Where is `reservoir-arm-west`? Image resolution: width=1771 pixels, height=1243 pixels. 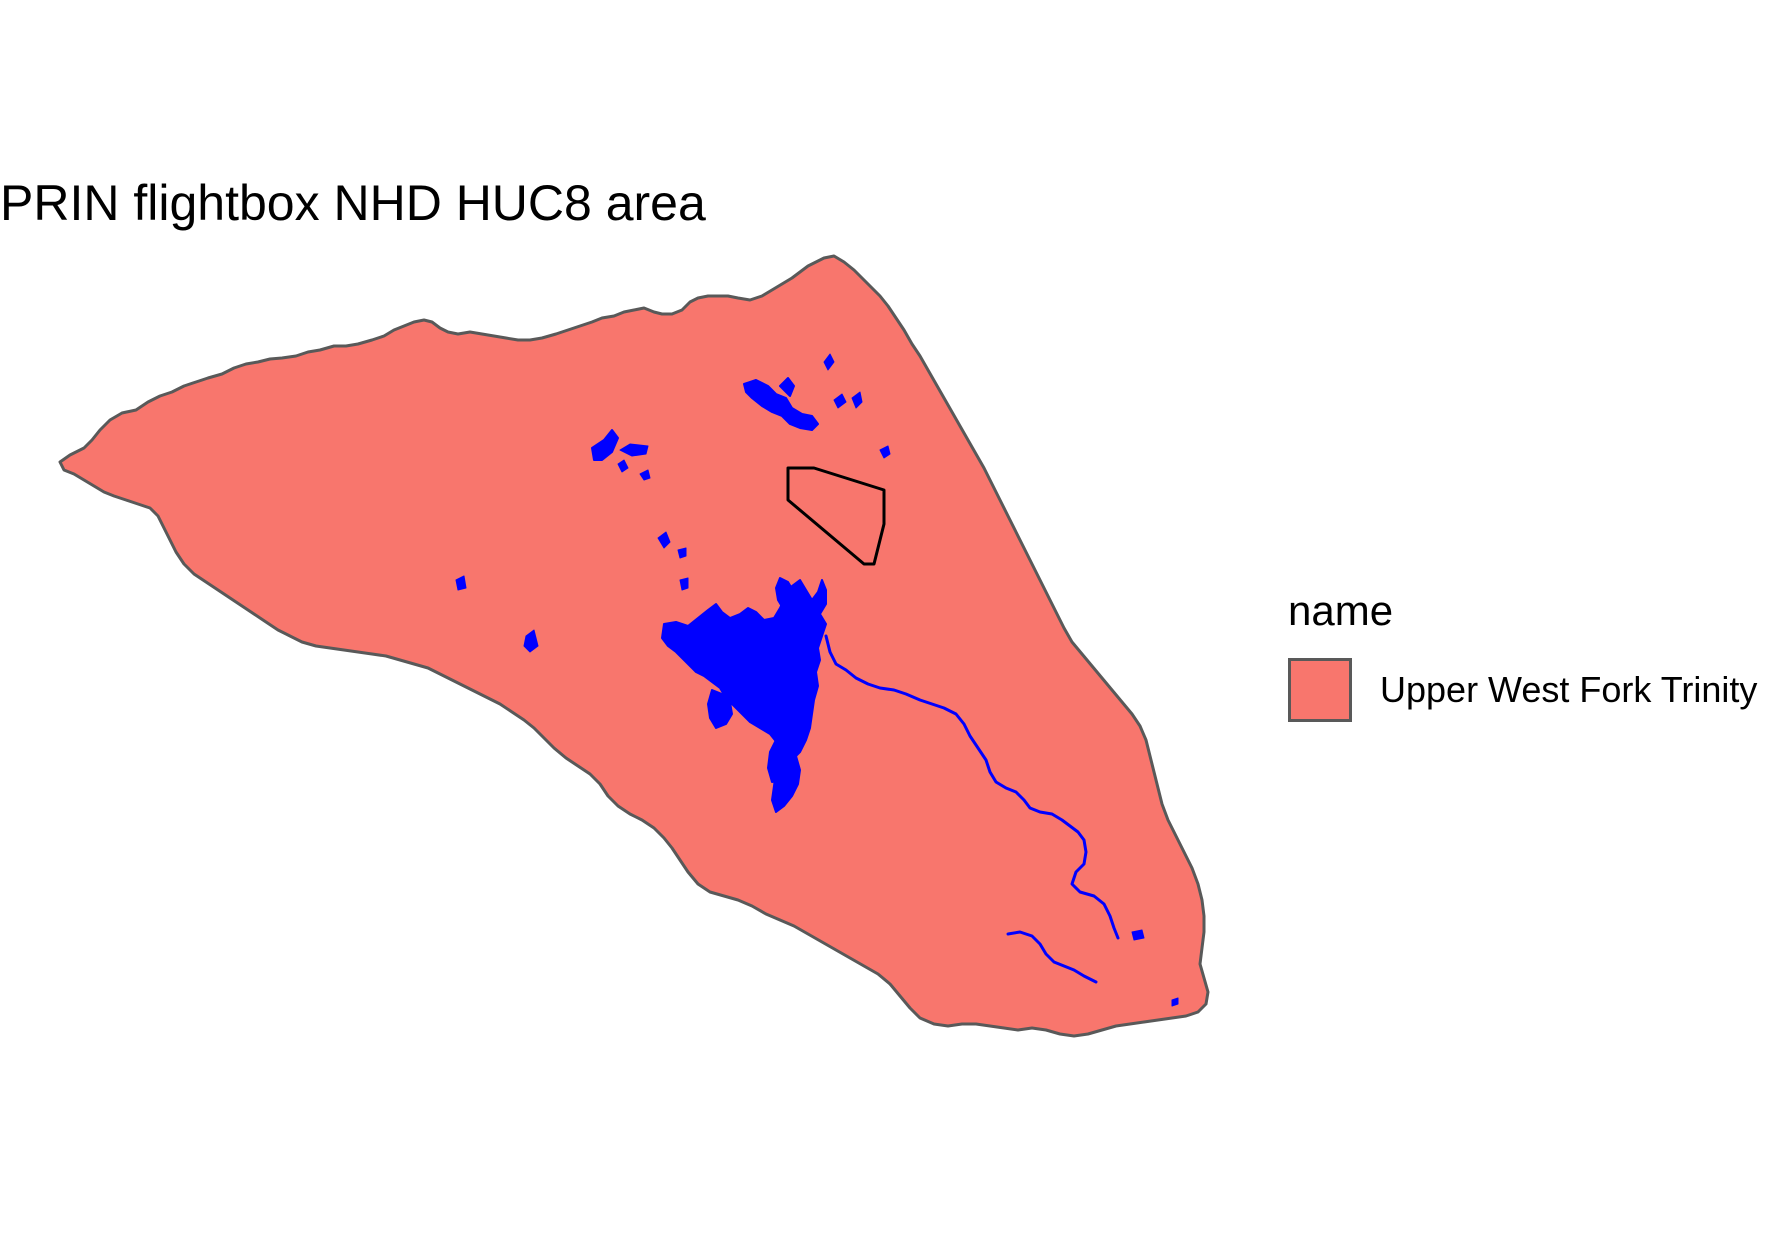 reservoir-arm-west is located at coordinates (733, 685).